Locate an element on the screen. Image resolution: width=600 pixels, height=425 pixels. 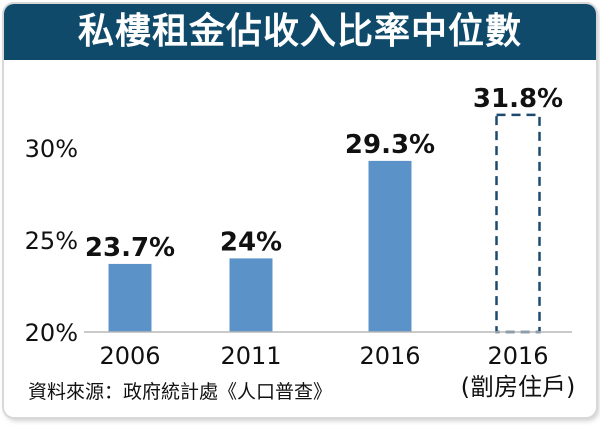
data-label: 29.3% is located at coordinates (390, 145).